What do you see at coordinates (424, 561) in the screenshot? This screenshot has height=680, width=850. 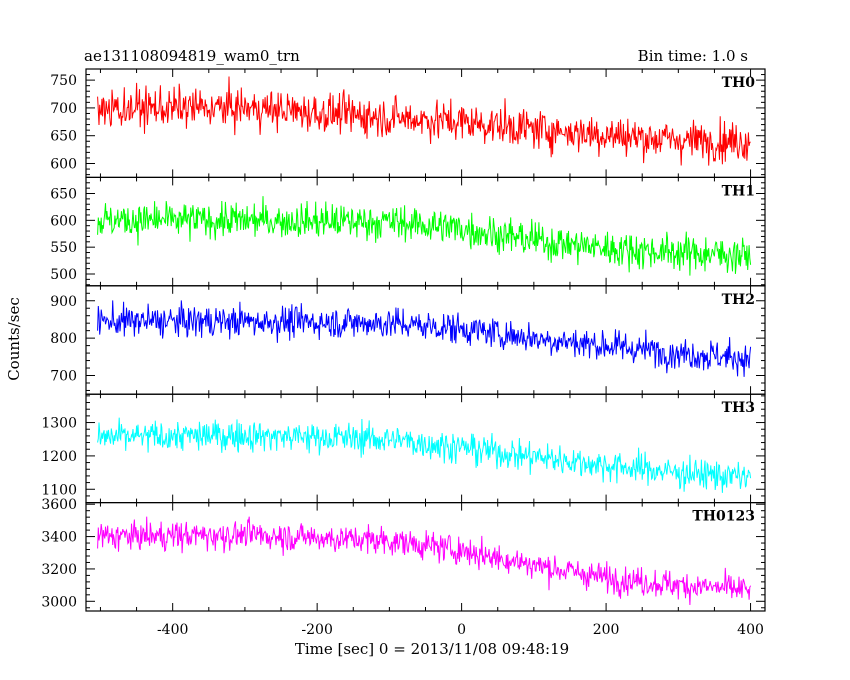 I see `series-line-th0123` at bounding box center [424, 561].